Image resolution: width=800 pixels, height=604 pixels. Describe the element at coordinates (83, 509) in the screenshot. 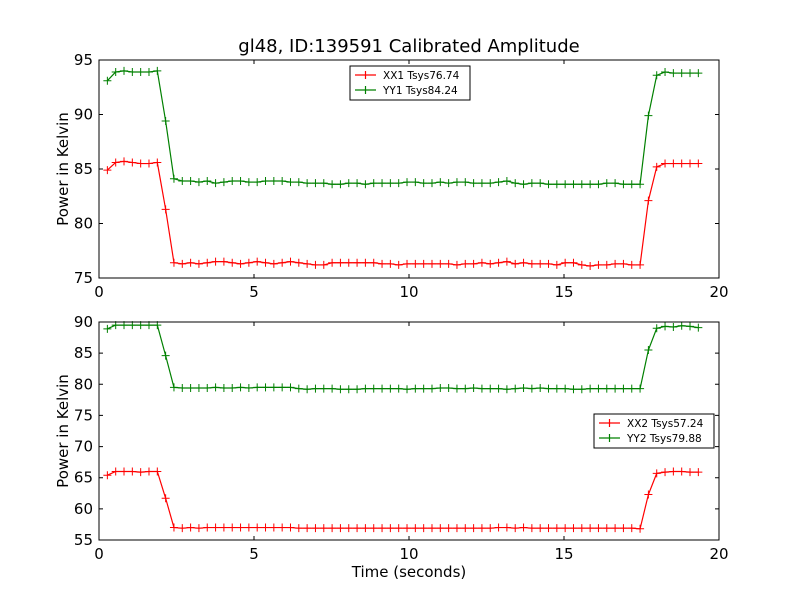

I see `y-tick-label: 60` at that location.